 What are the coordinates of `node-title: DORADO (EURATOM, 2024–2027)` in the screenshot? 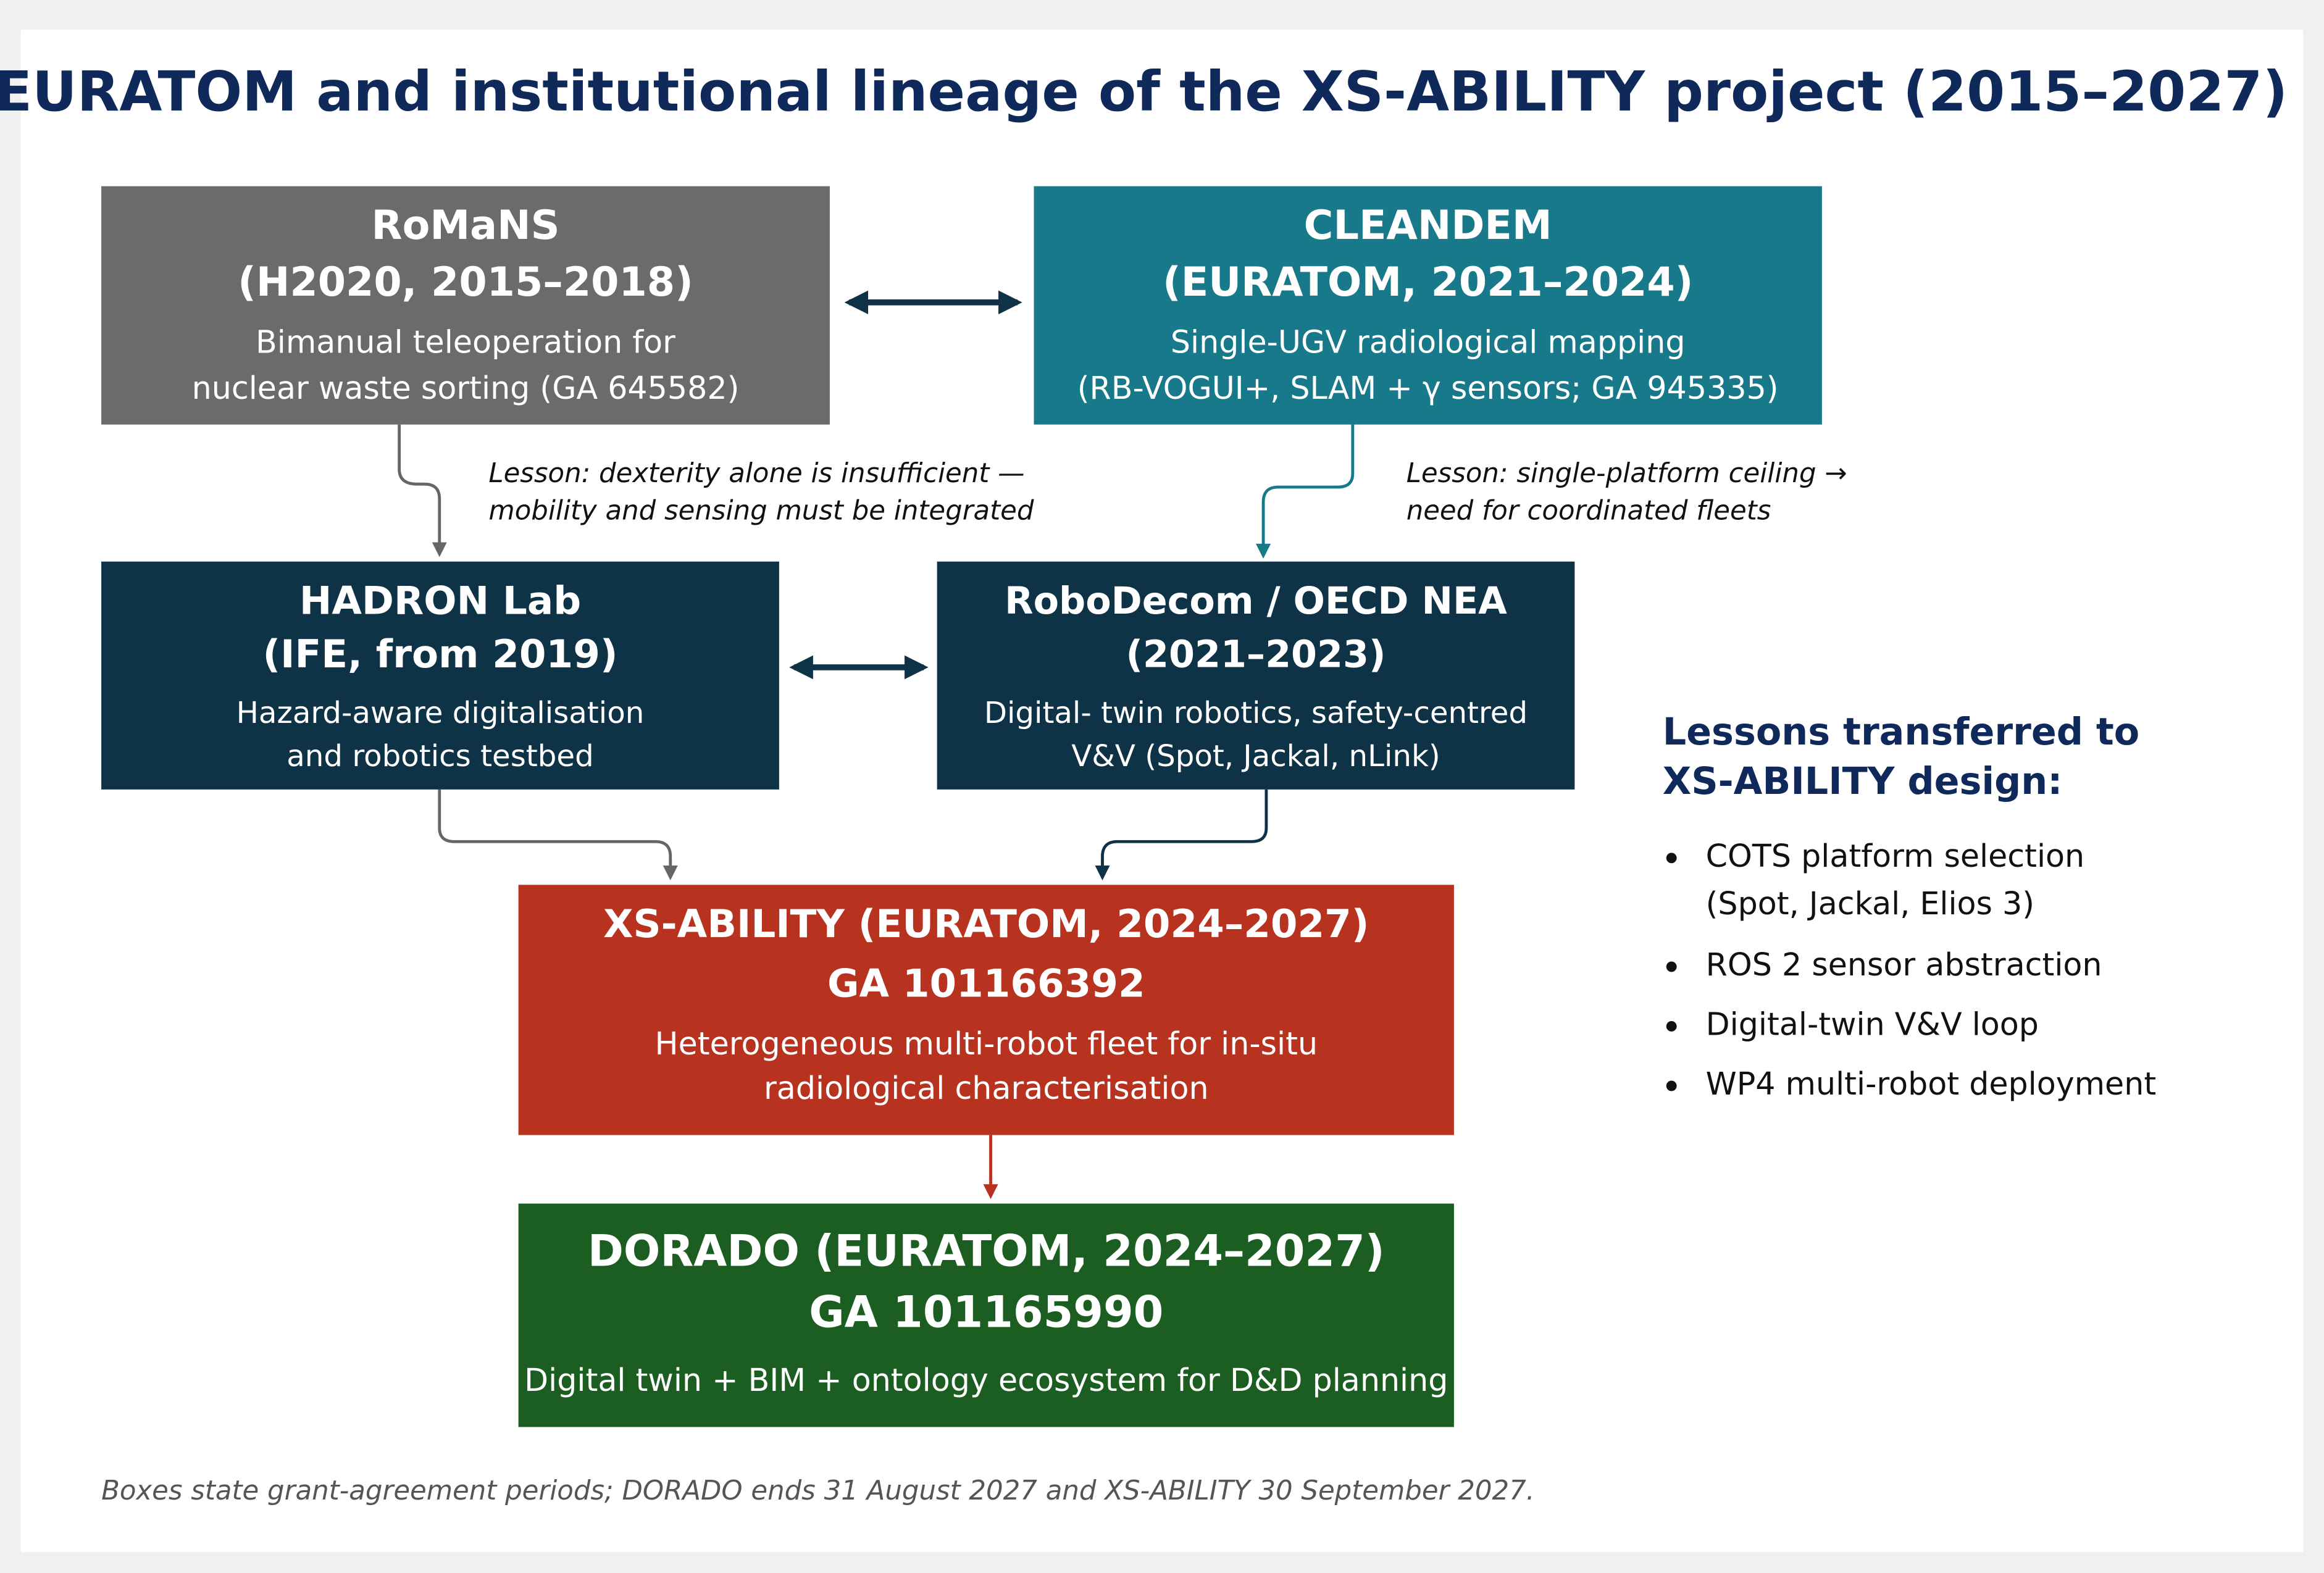 It's located at (986, 1251).